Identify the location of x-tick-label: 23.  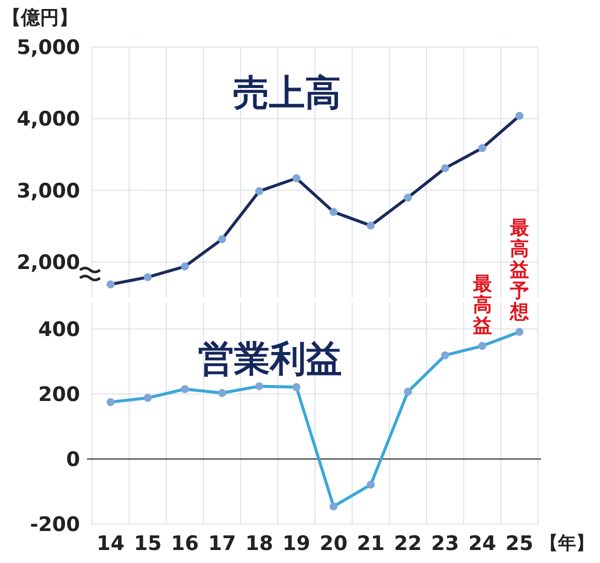
(445, 543).